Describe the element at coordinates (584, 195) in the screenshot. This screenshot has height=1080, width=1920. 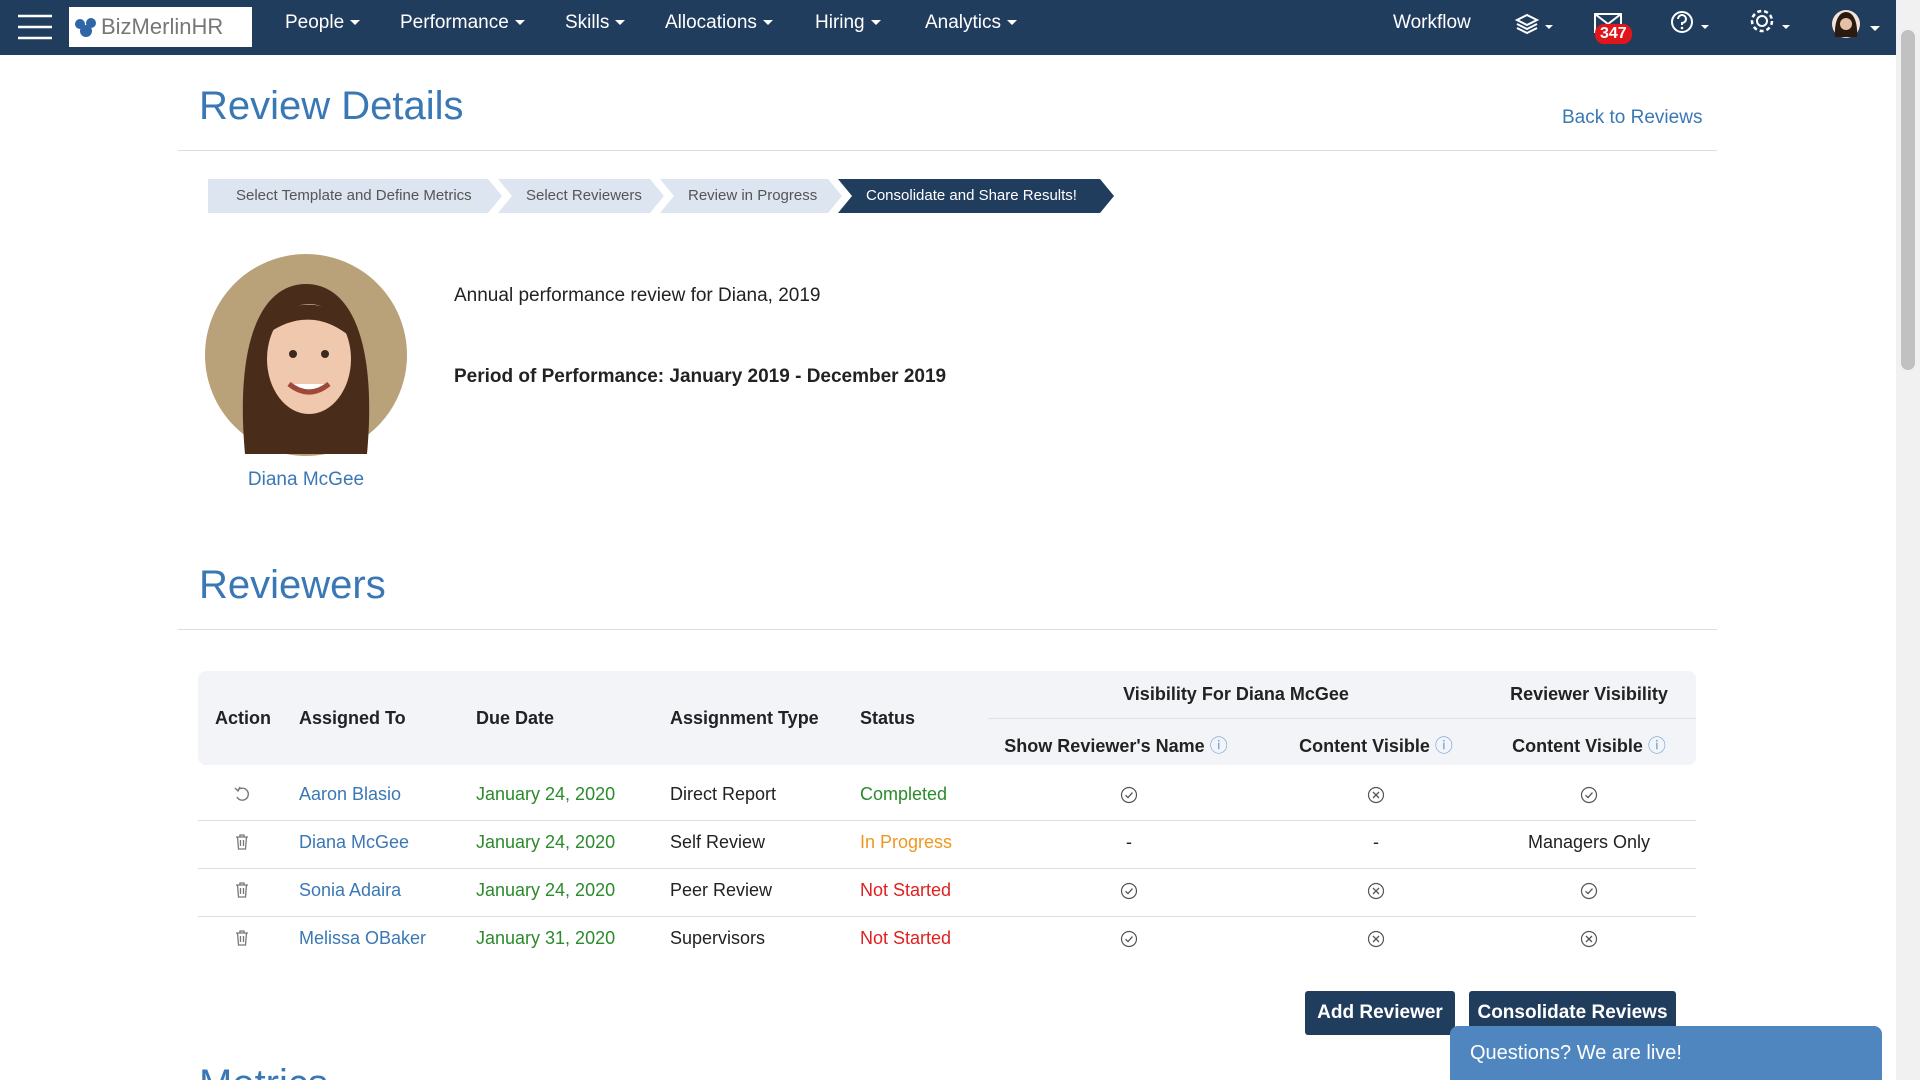
I see `step-label: Select Reviewers` at that location.